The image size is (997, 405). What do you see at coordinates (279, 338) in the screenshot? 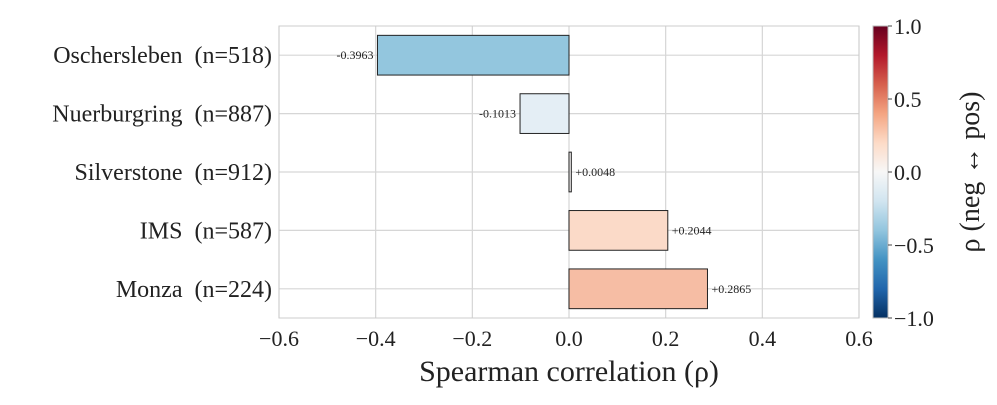
I see `x-tick-label: −0.6` at bounding box center [279, 338].